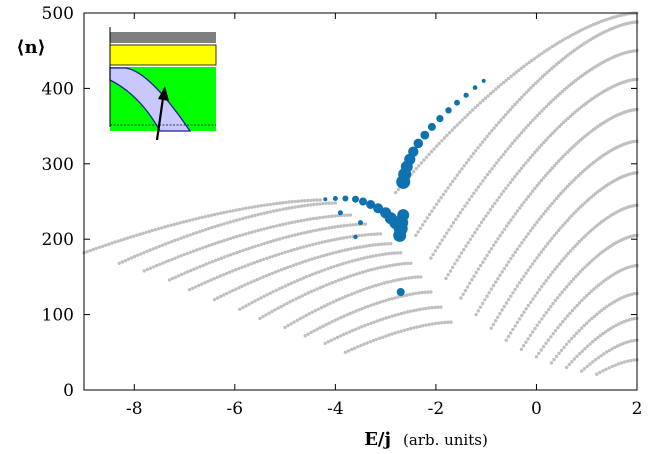  Describe the element at coordinates (163, 37) in the screenshot. I see `inset-gray-band` at that location.